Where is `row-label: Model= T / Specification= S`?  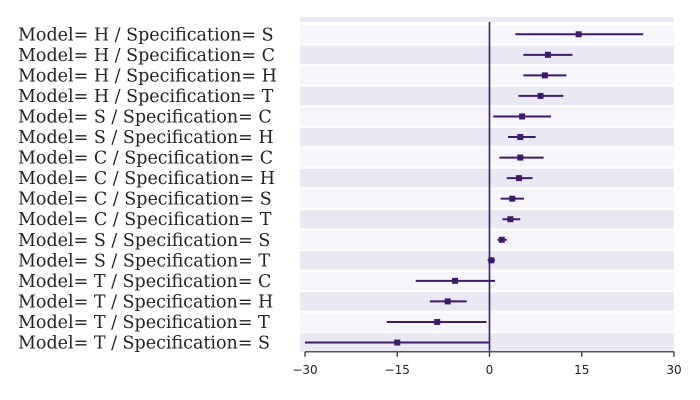 row-label: Model= T / Specification= S is located at coordinates (144, 344).